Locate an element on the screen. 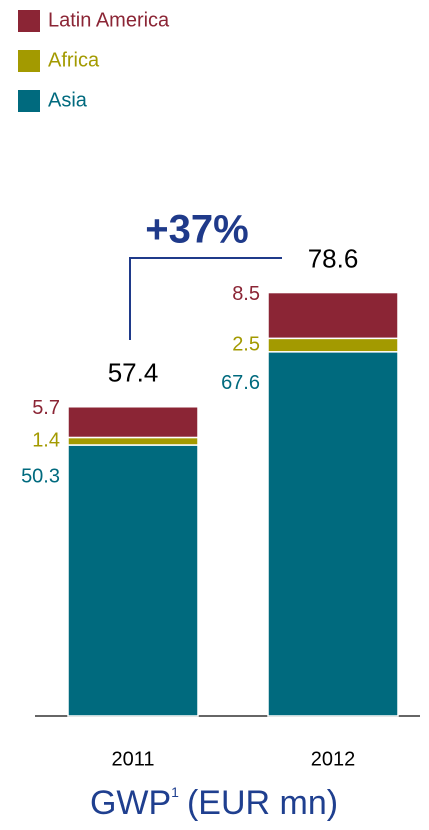 The width and height of the screenshot is (429, 830). title-text: GWP is located at coordinates (130, 803).